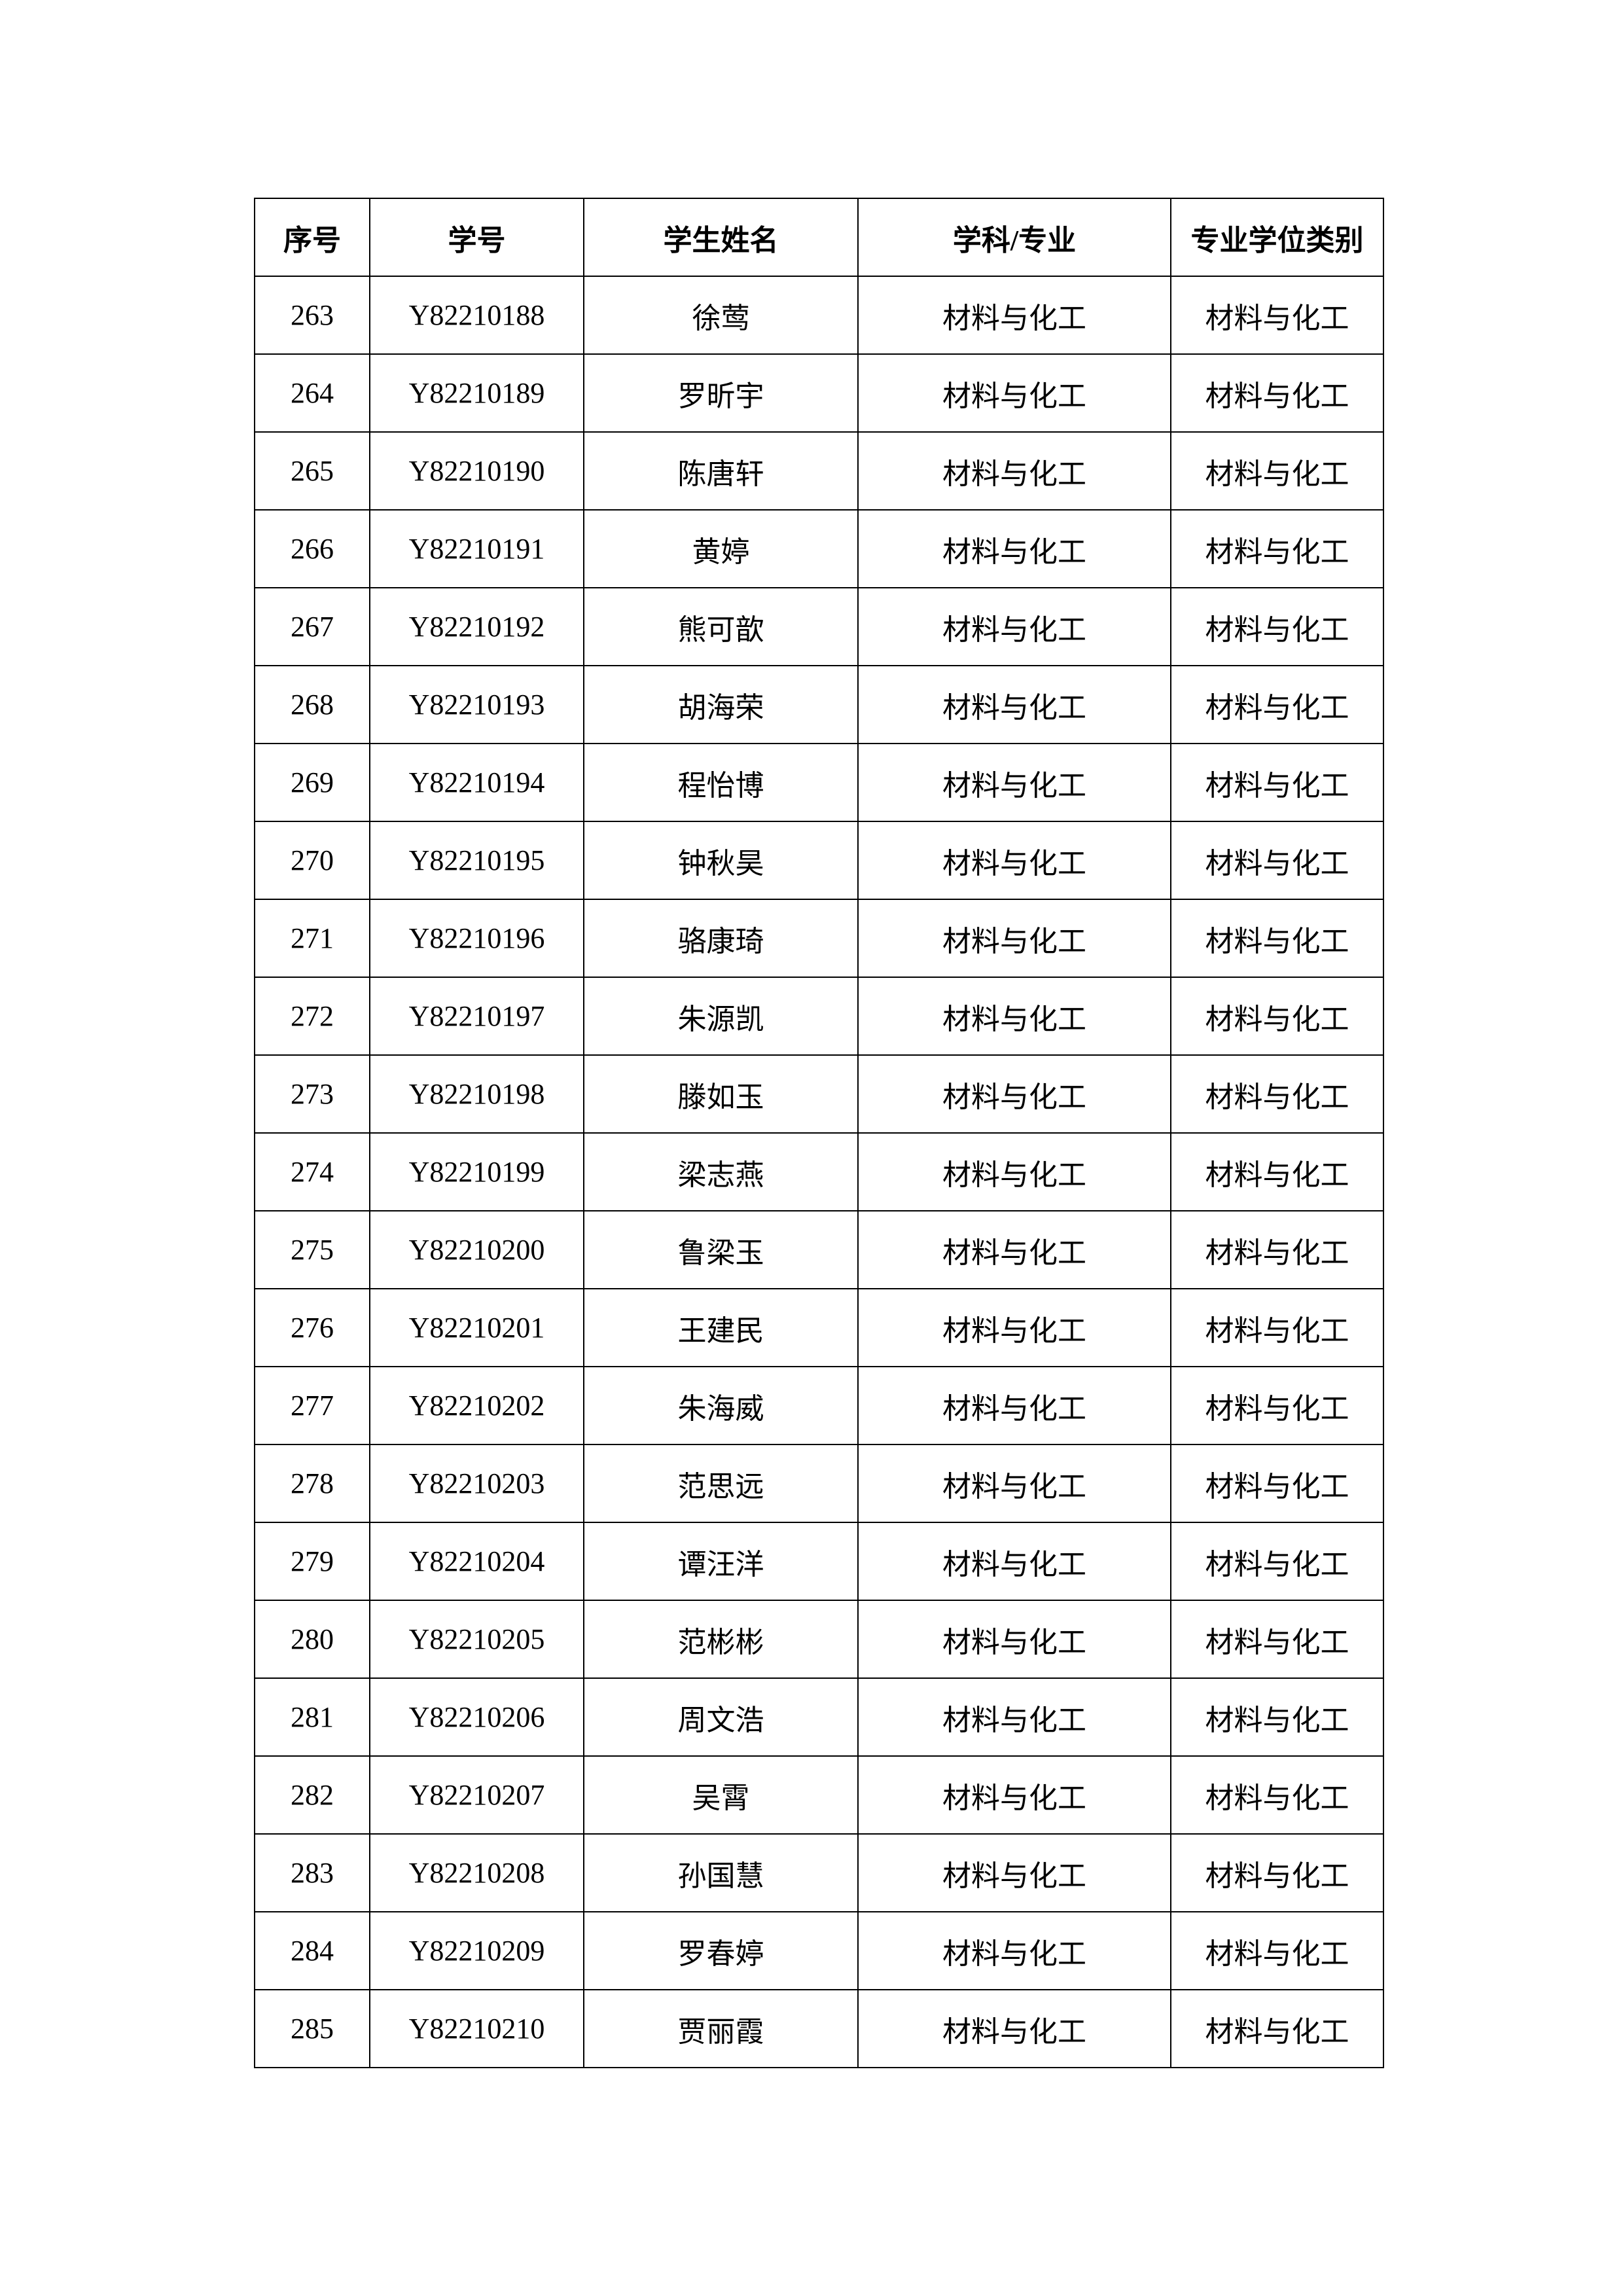  What do you see at coordinates (476, 1561) in the screenshot?
I see `cell-student-id: Y82210204` at bounding box center [476, 1561].